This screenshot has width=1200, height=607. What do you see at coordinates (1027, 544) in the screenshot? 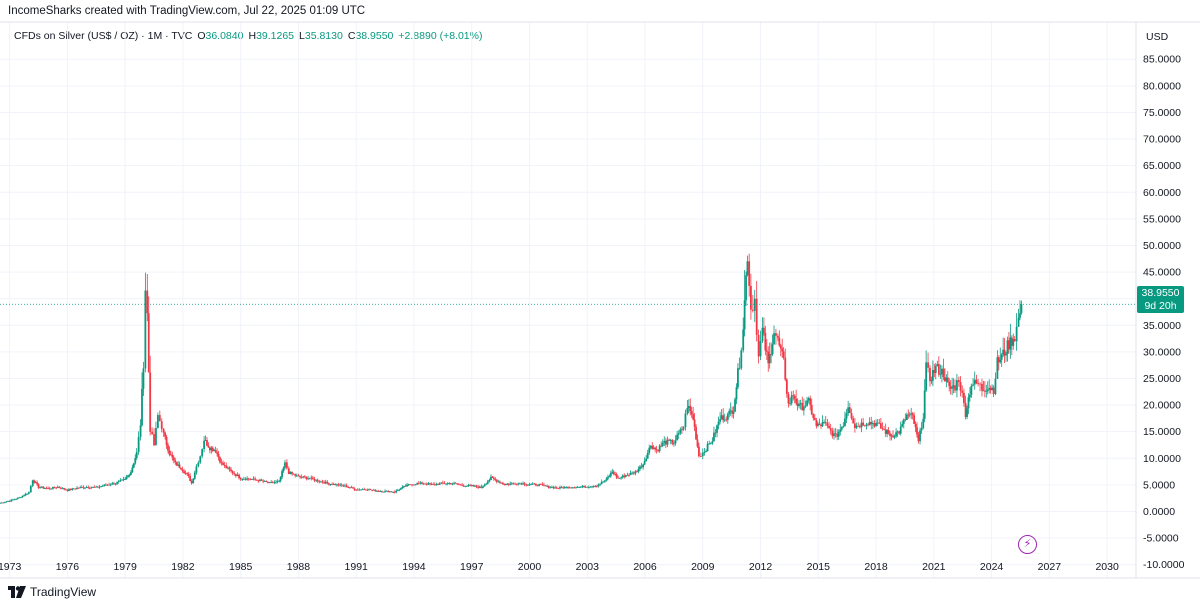
I see `lightning-icon: ⚡` at bounding box center [1027, 544].